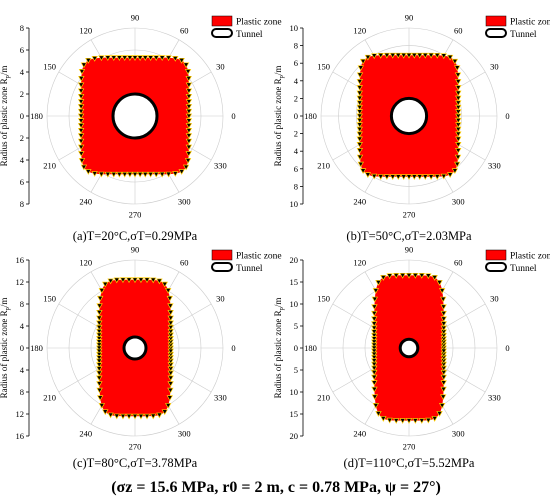 Image resolution: width=550 pixels, height=504 pixels. Describe the element at coordinates (259, 257) in the screenshot. I see `legend-label-plastic: Plastic zone` at that location.